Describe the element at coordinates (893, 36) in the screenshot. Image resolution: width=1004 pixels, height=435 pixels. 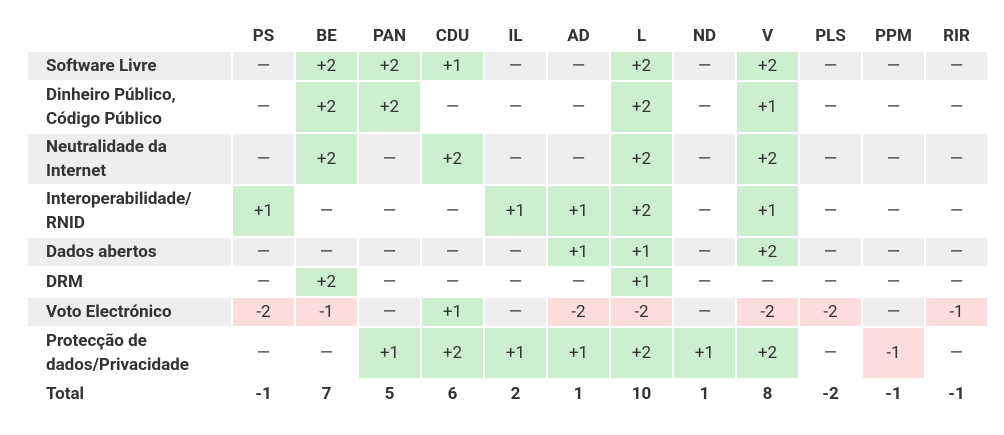
I see `column-header: PPM` at that location.